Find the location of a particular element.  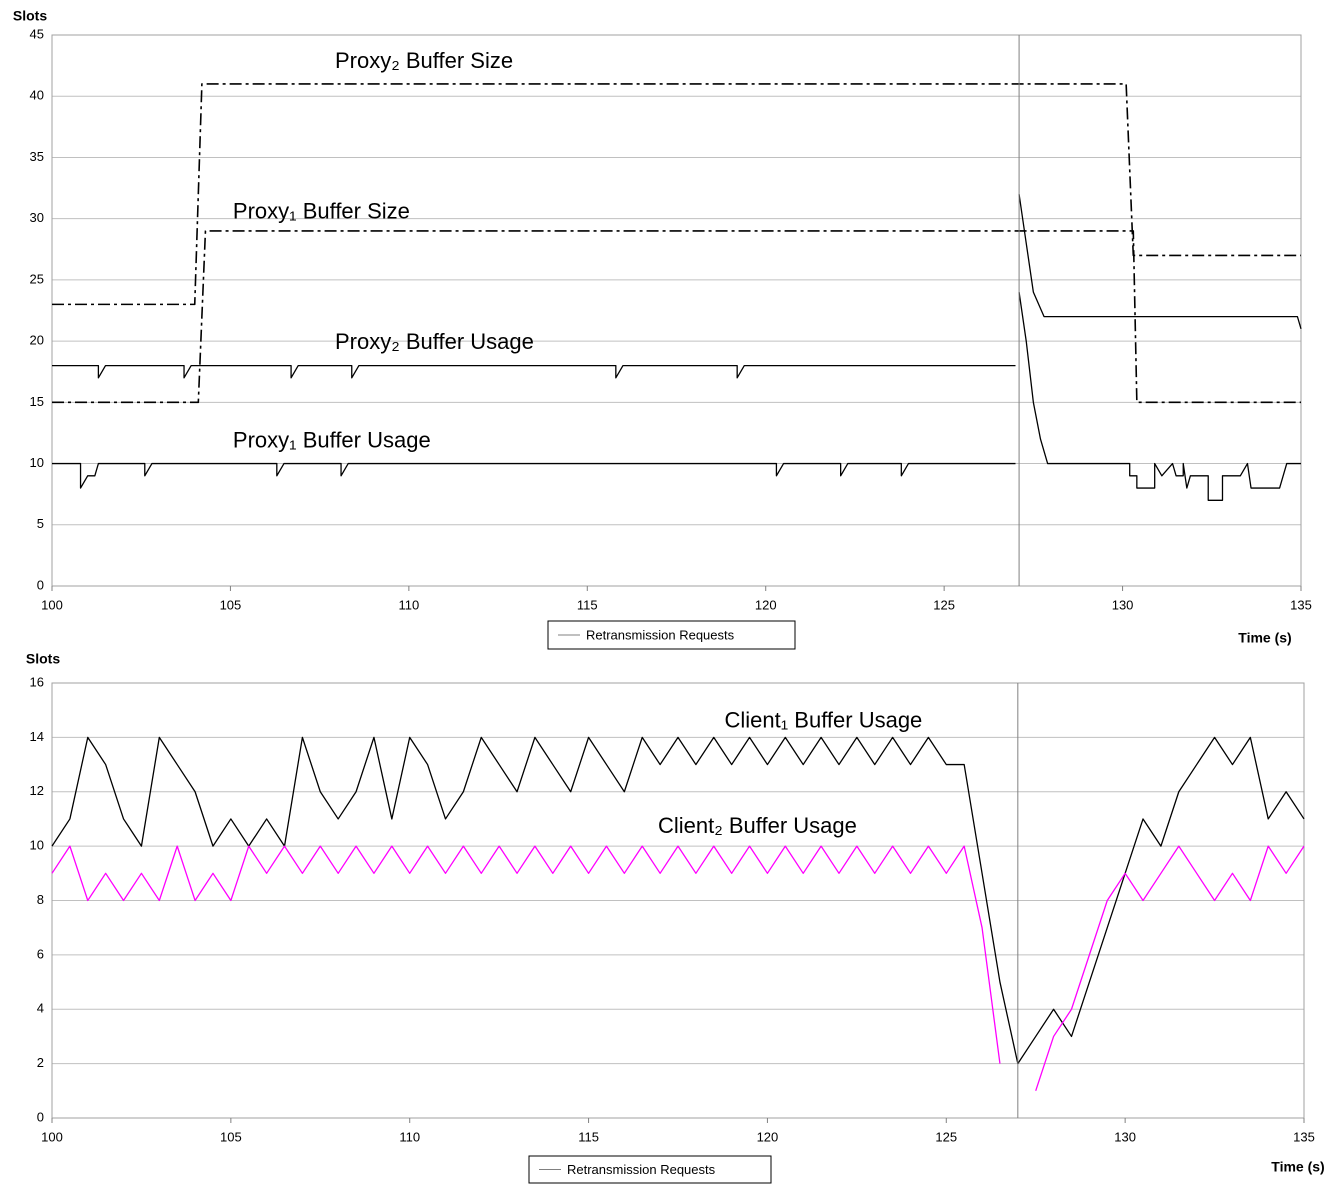

y-tick-label: 15 is located at coordinates (37, 401).